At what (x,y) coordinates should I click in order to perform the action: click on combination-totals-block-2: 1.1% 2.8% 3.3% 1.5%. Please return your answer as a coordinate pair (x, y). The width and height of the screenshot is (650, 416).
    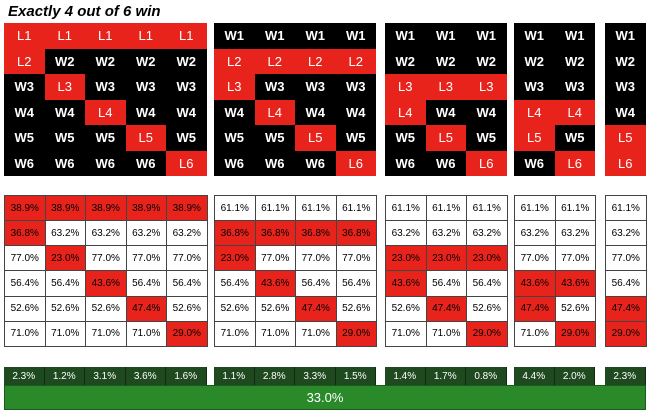
    Looking at the image, I should click on (295, 376).